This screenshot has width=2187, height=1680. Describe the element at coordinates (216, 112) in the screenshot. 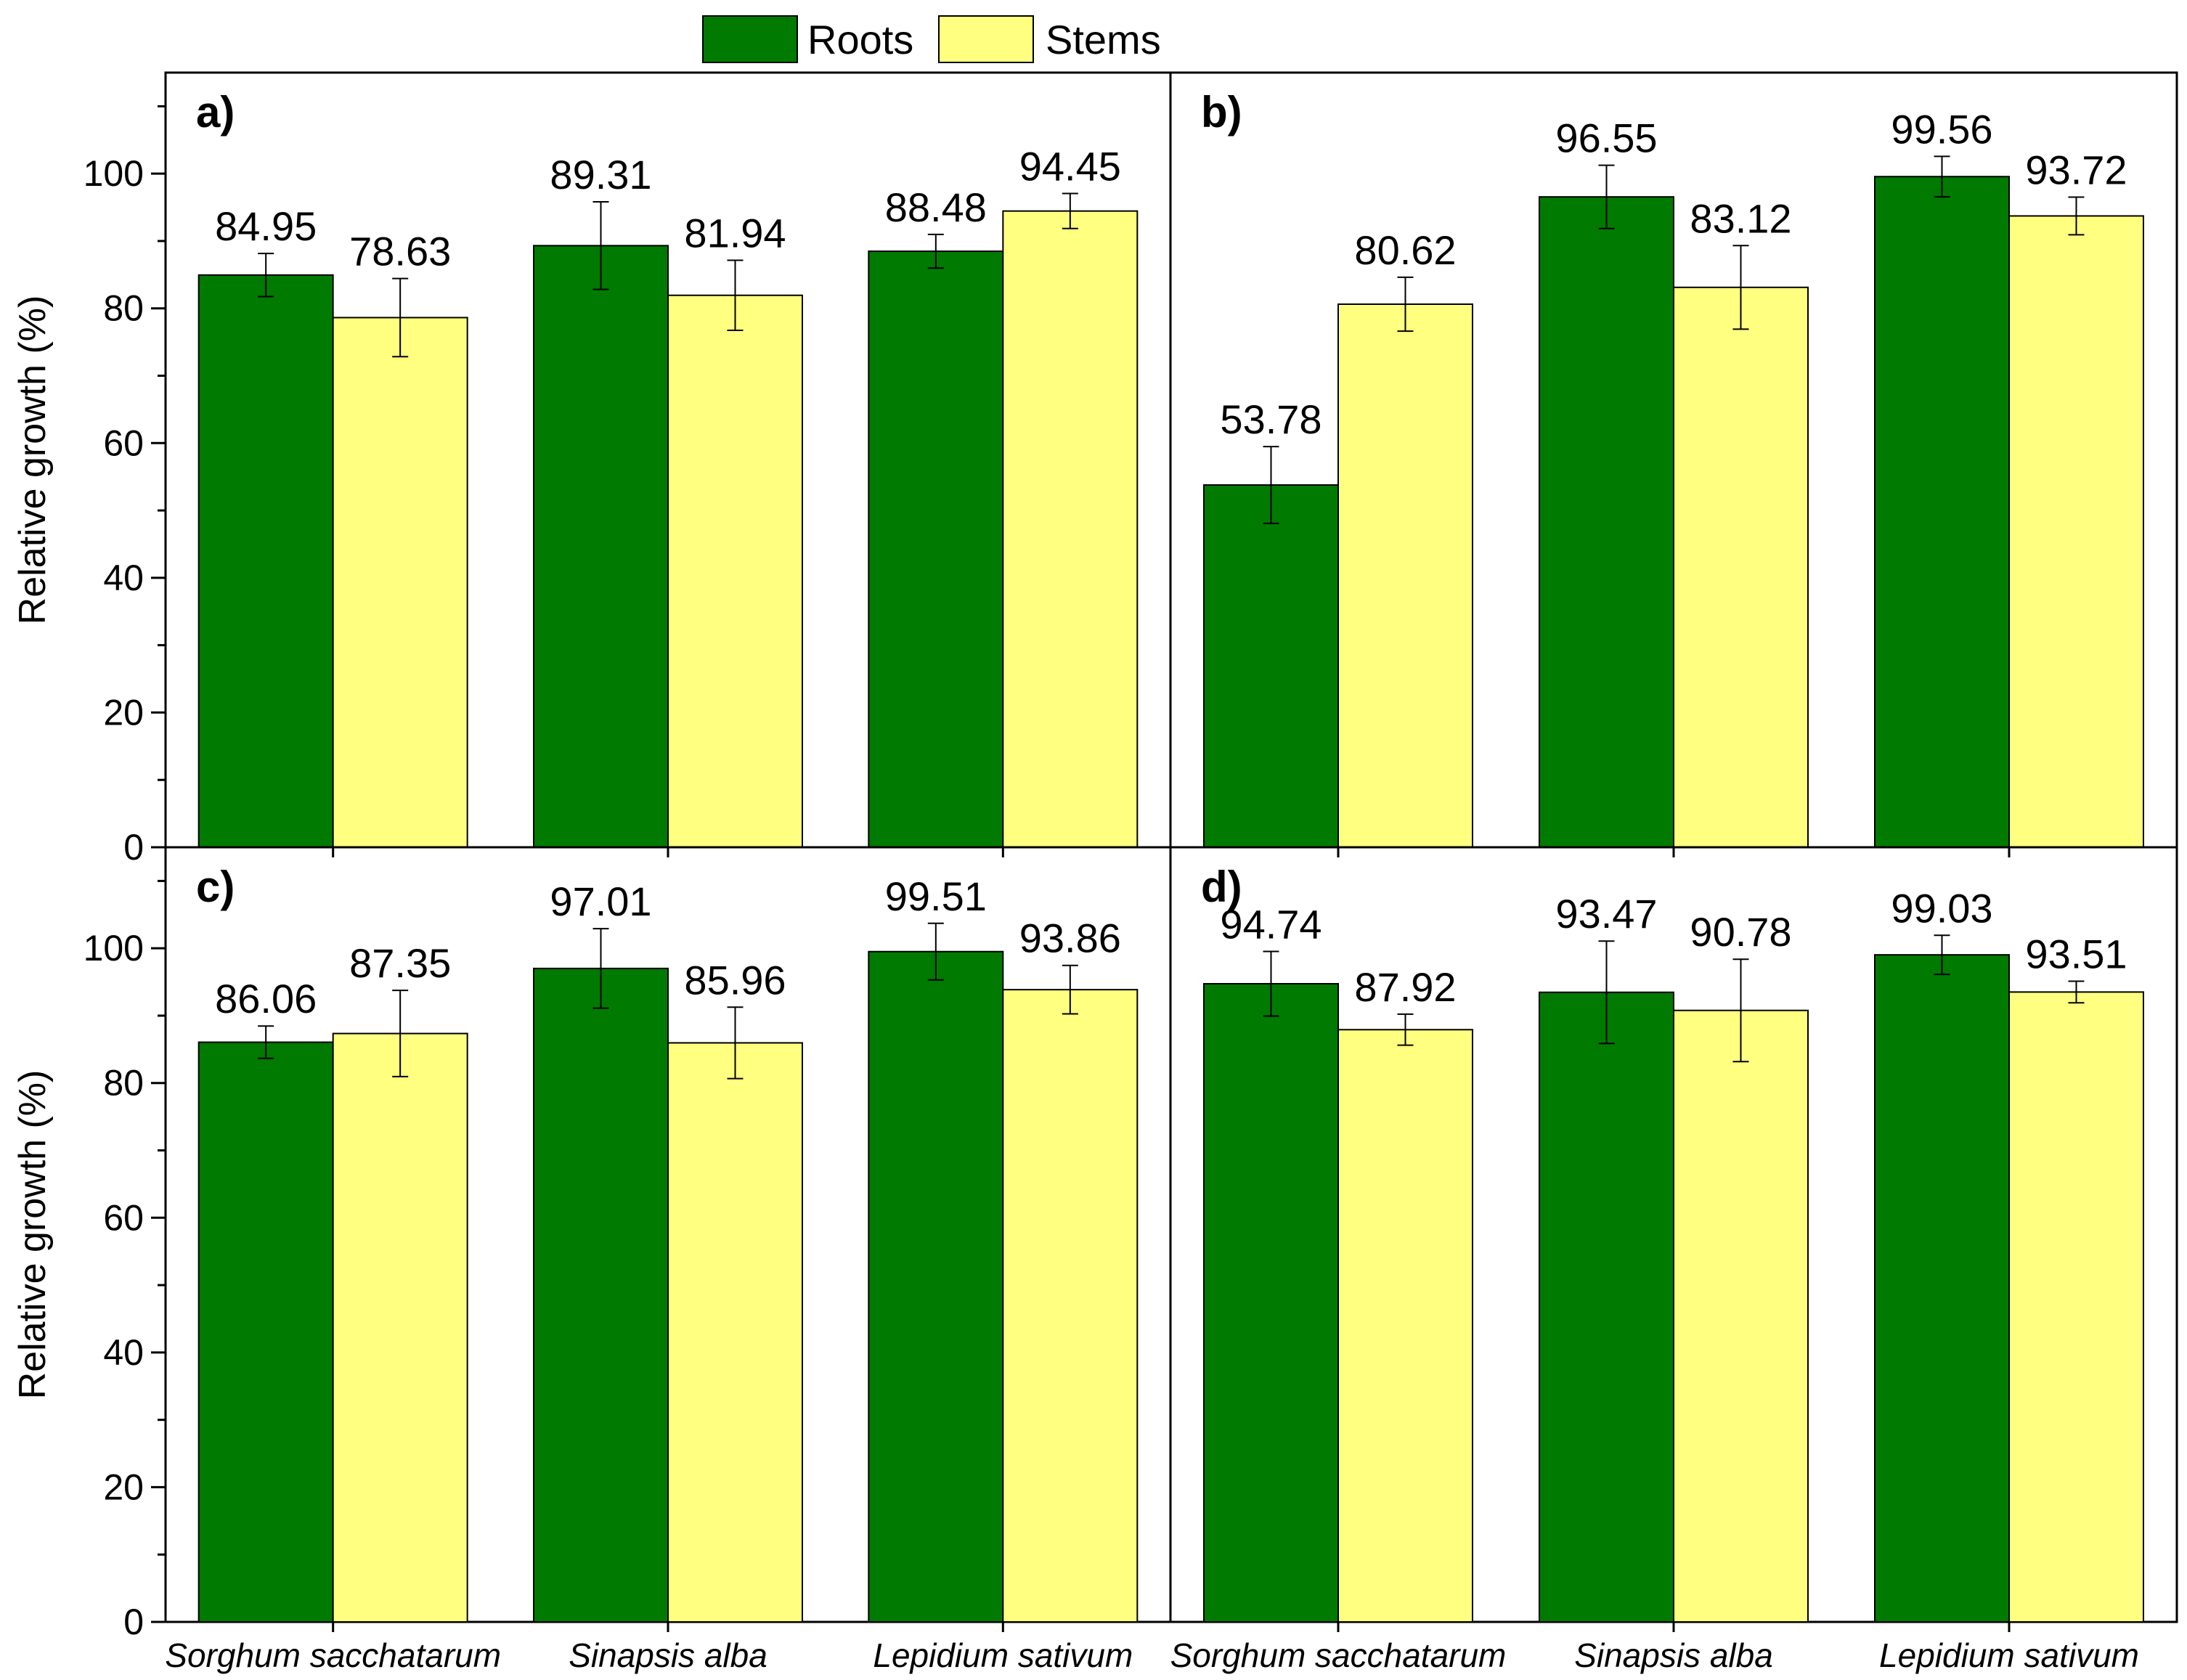

I see `panel-label: a)` at that location.